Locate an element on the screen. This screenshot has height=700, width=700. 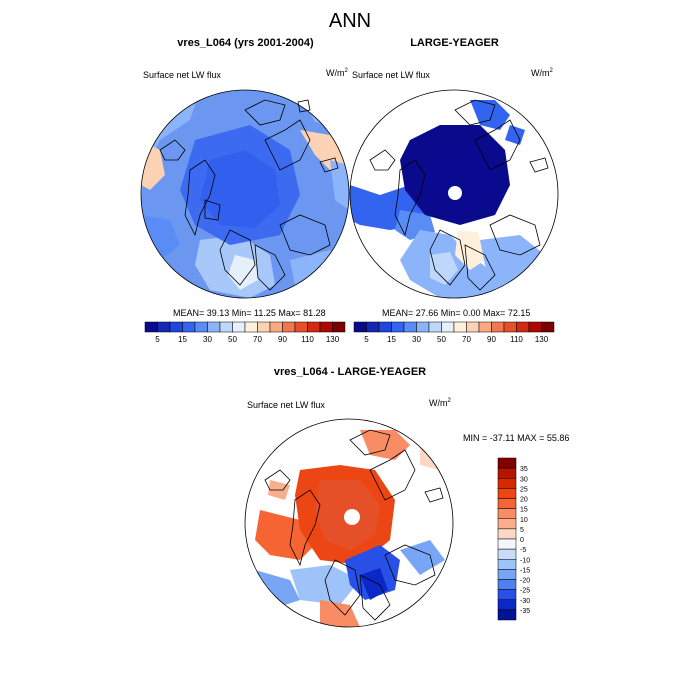
colorbar-2-tick-label: 50 is located at coordinates (441, 339).